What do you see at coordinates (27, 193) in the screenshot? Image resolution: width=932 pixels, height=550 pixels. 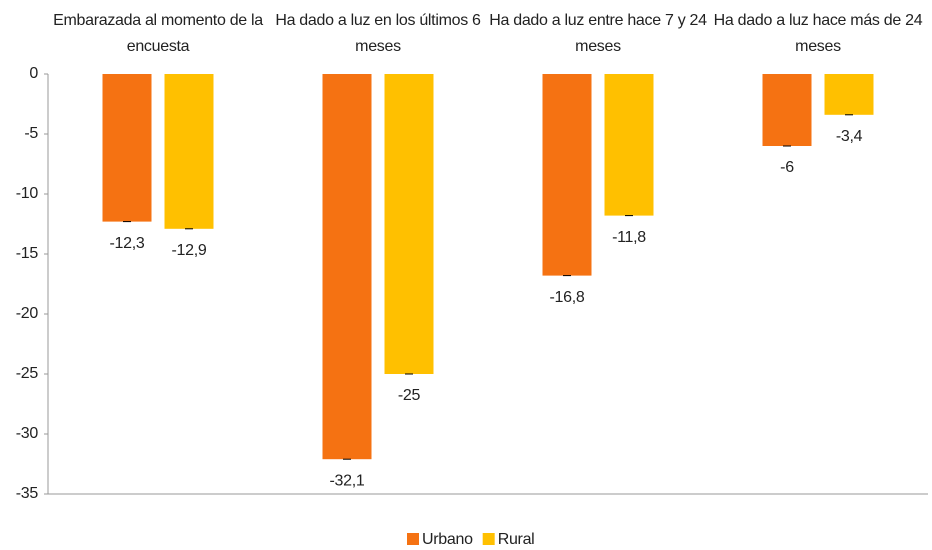 I see `y-tick-label: -10` at bounding box center [27, 193].